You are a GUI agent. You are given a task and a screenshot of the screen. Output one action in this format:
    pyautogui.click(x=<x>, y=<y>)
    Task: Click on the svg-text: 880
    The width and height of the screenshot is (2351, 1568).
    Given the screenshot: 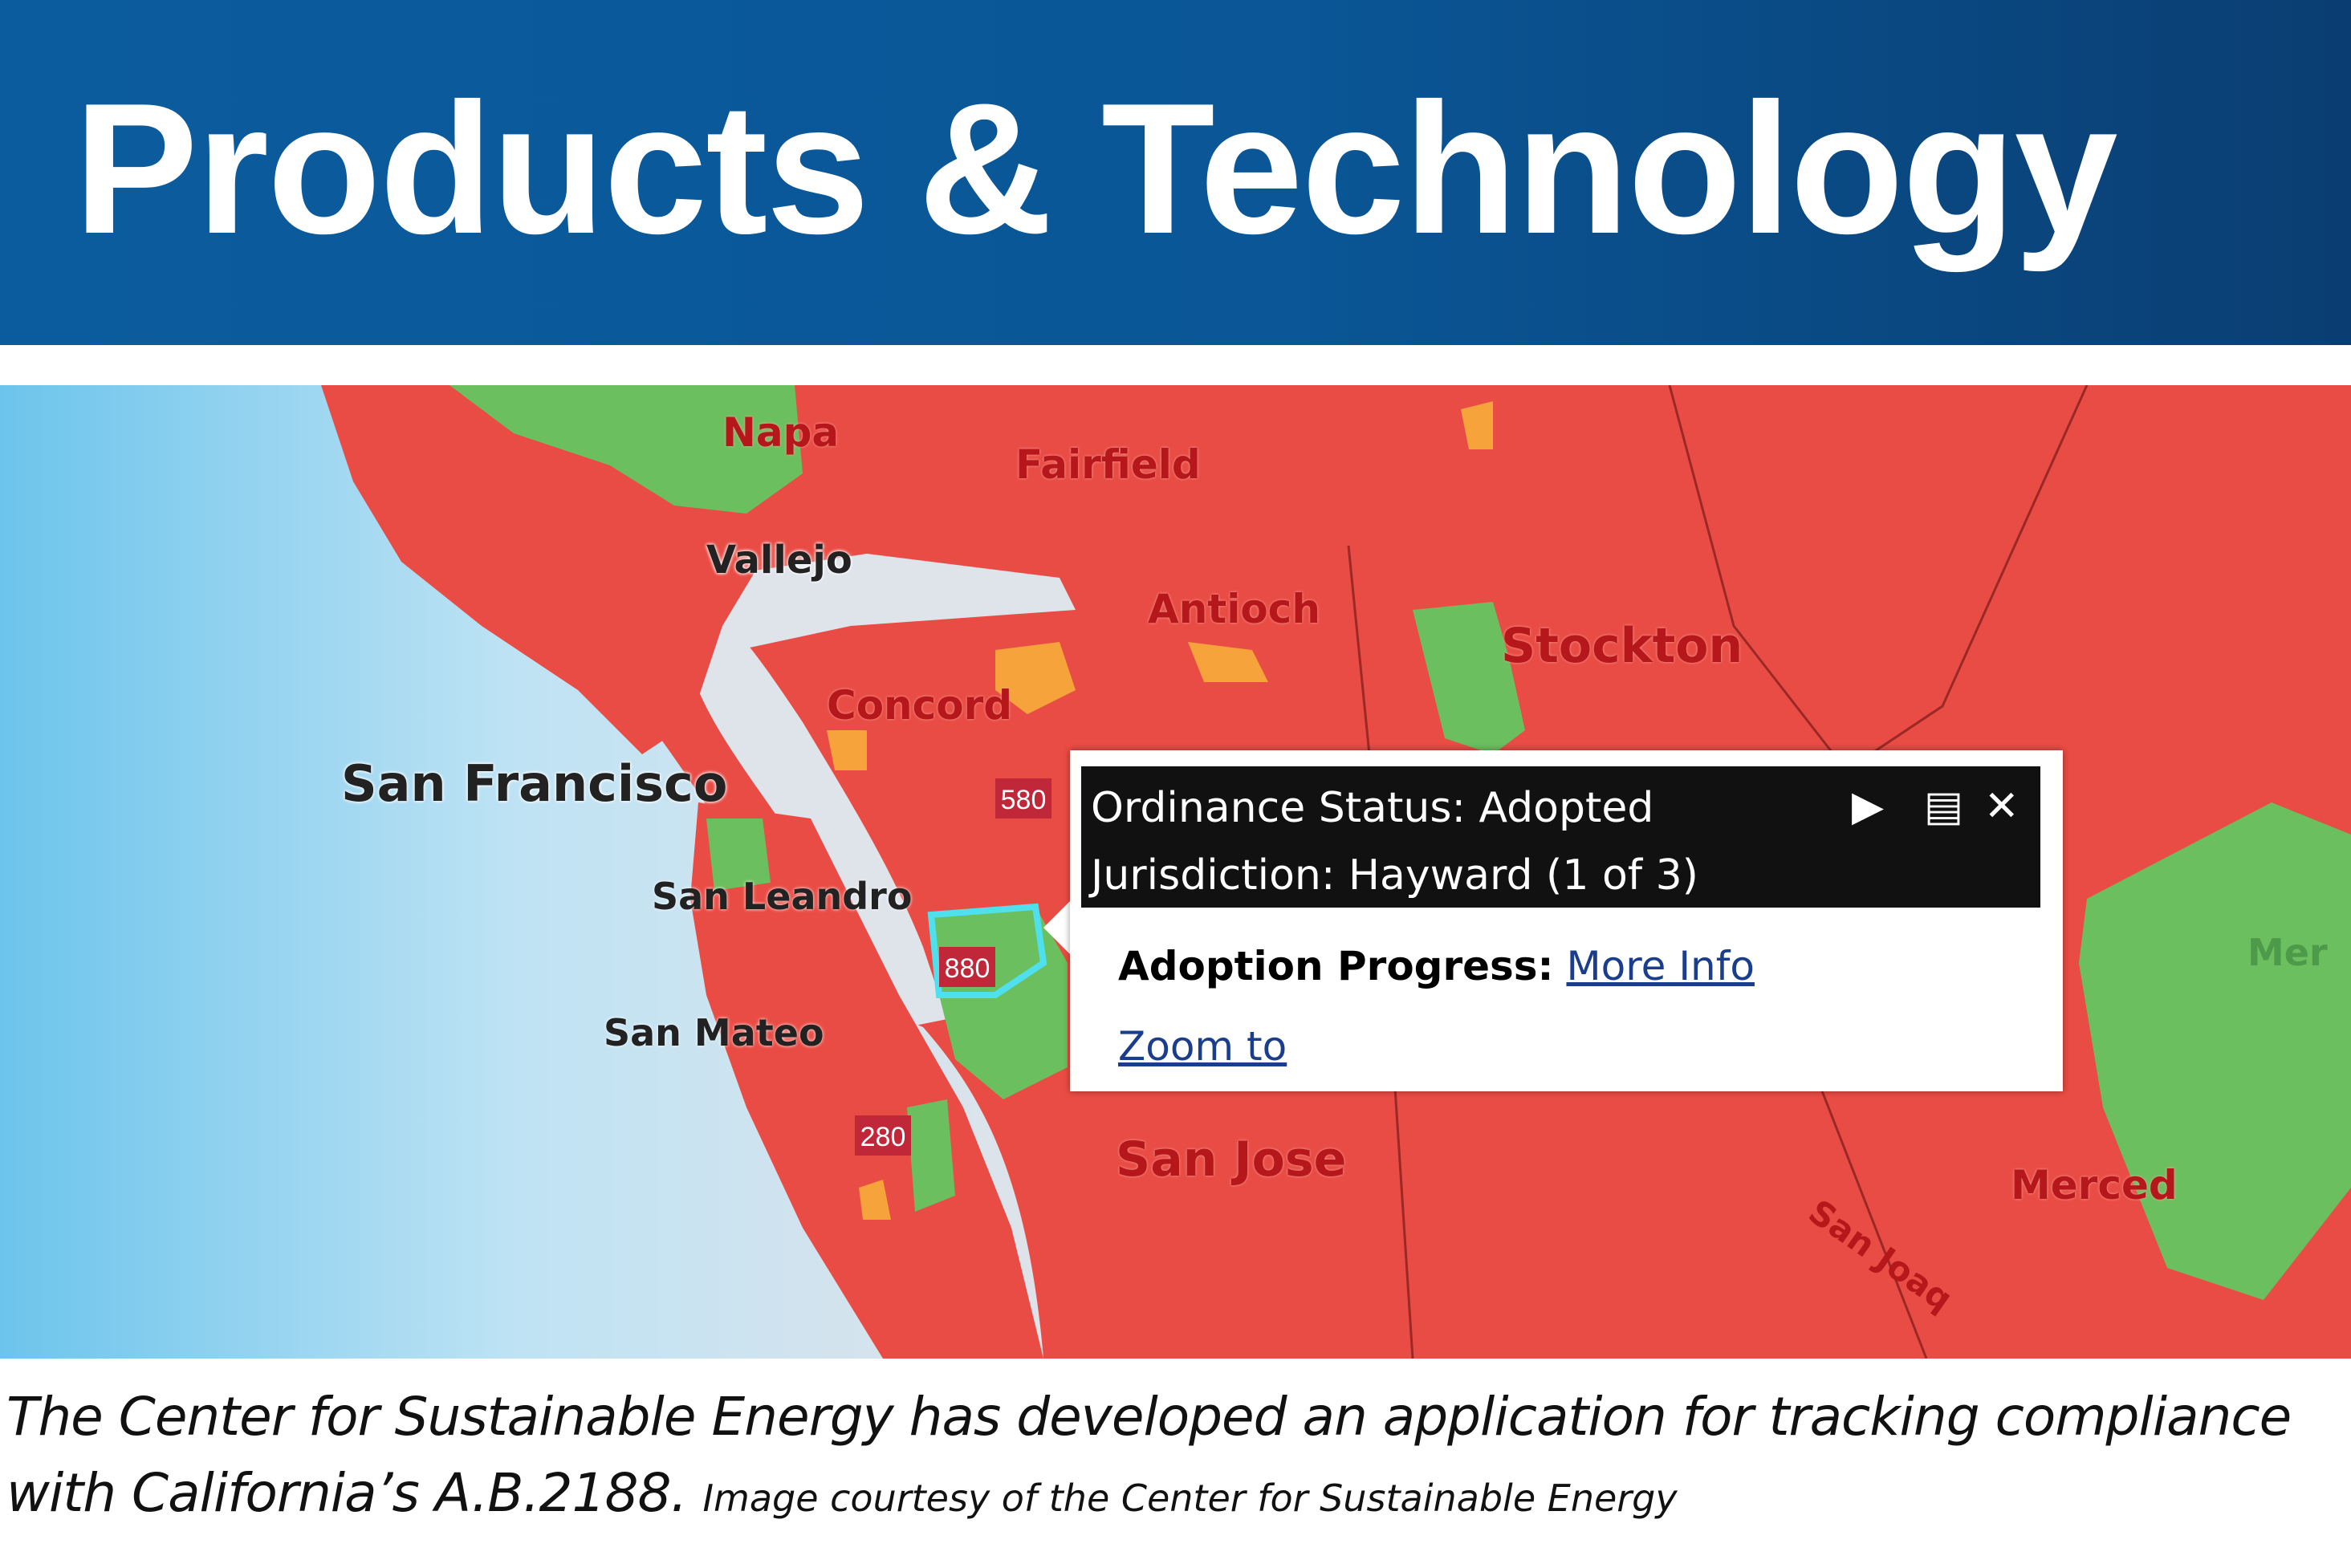 What is the action you would take?
    pyautogui.click(x=968, y=968)
    